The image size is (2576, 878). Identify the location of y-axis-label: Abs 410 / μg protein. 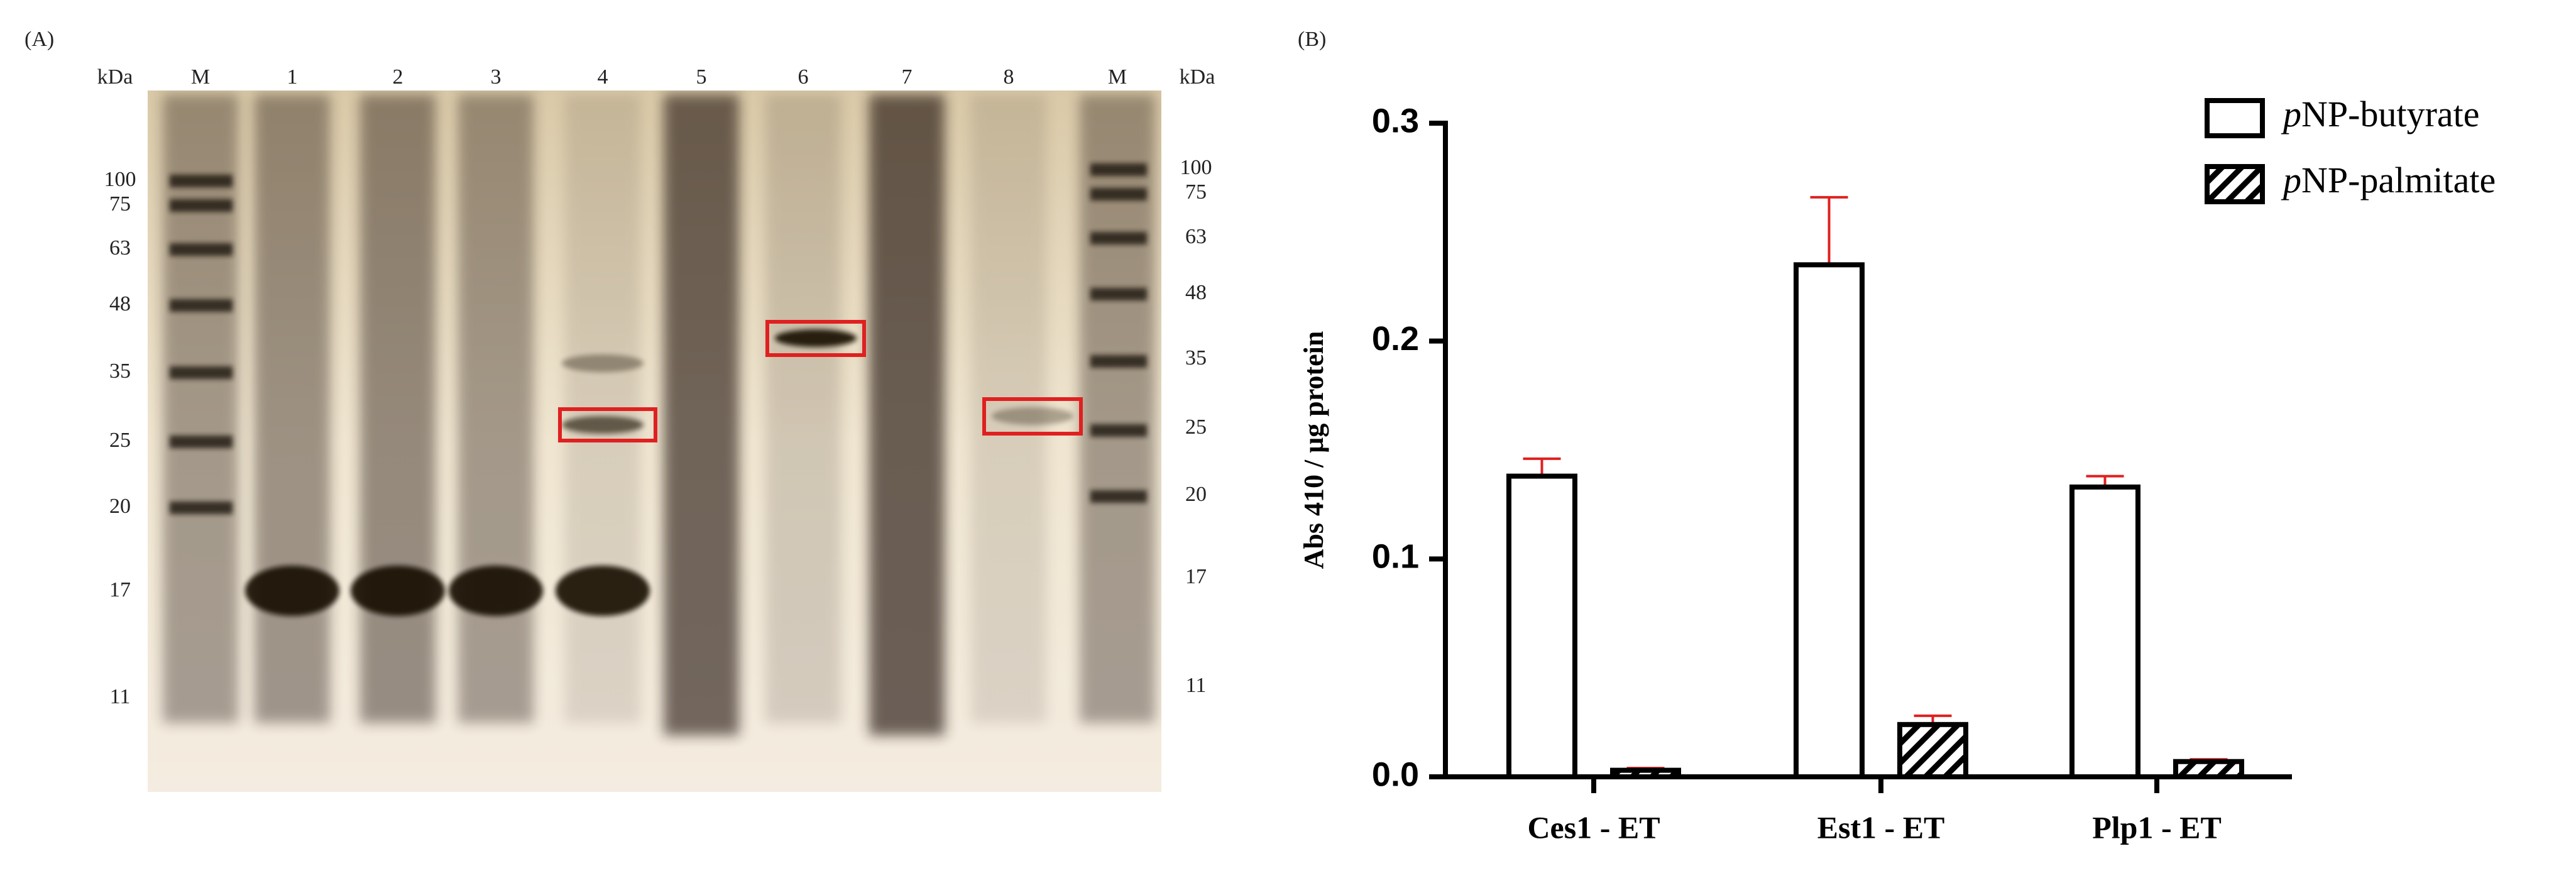
(1313, 450).